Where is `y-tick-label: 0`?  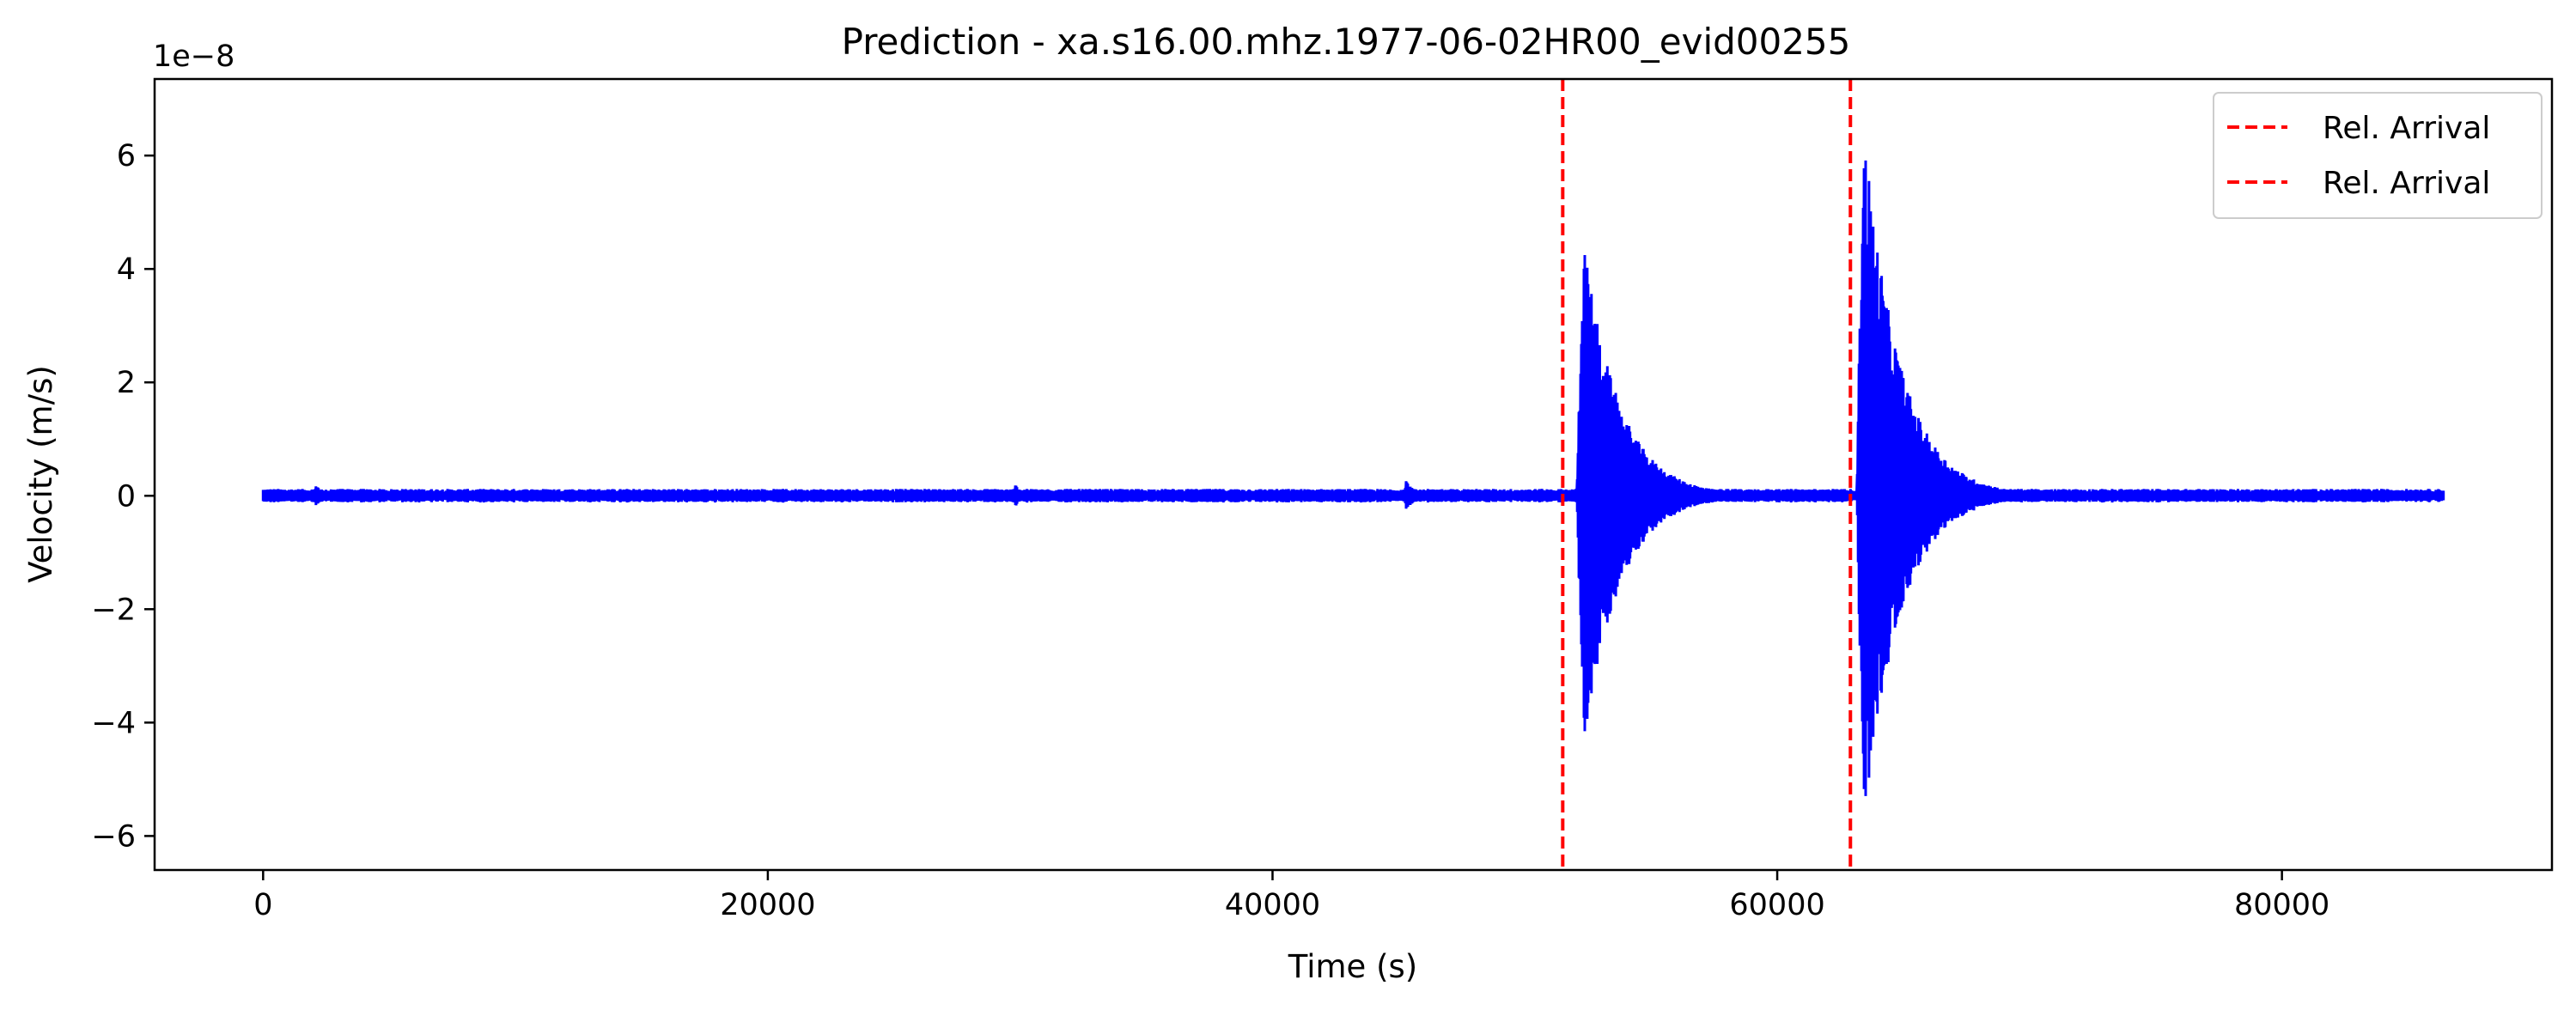 y-tick-label: 0 is located at coordinates (126, 496).